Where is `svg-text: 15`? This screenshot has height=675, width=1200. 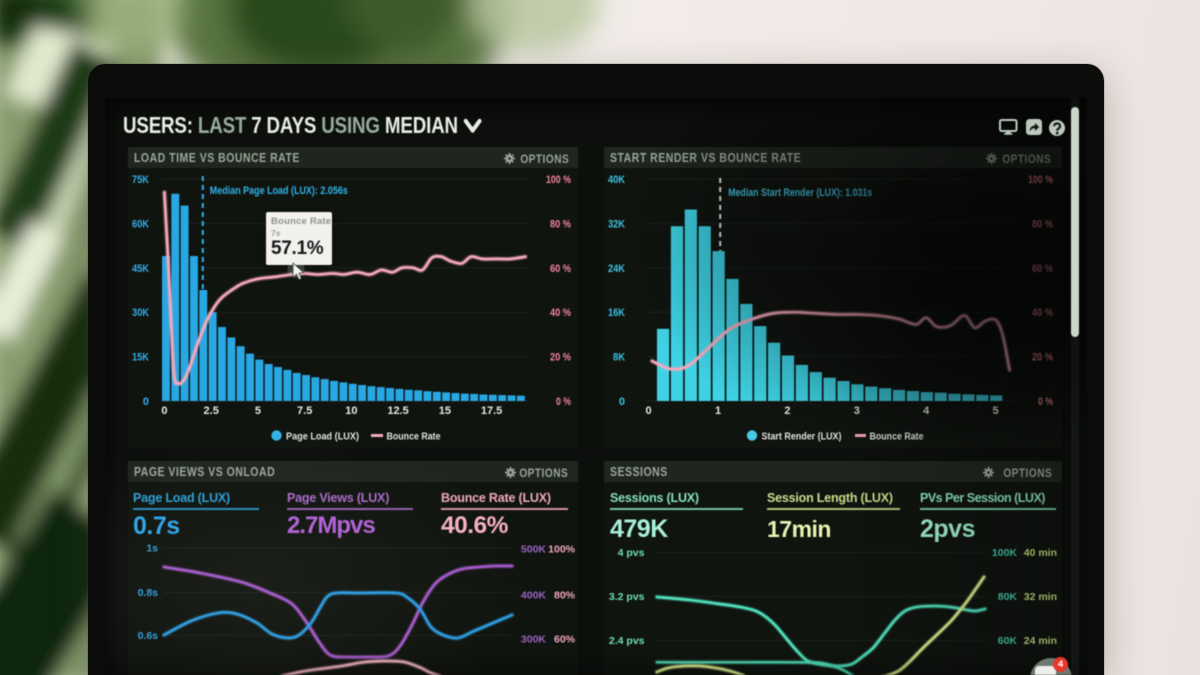
svg-text: 15 is located at coordinates (445, 411).